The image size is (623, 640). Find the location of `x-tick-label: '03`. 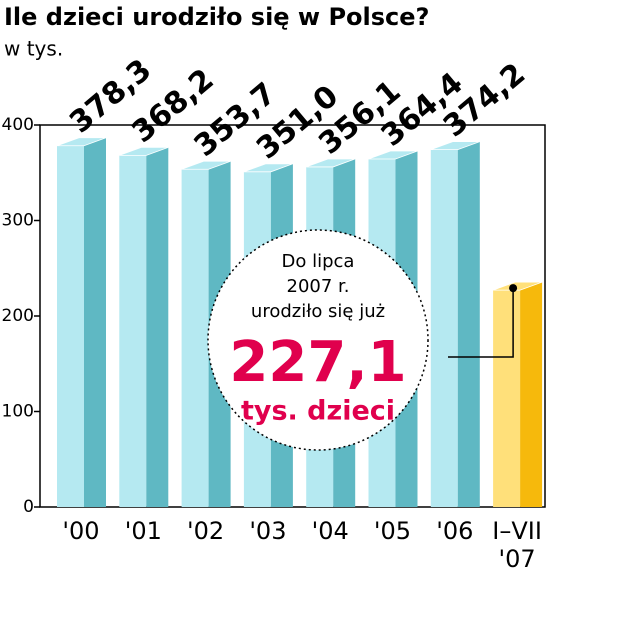

x-tick-label: '03 is located at coordinates (267, 531).